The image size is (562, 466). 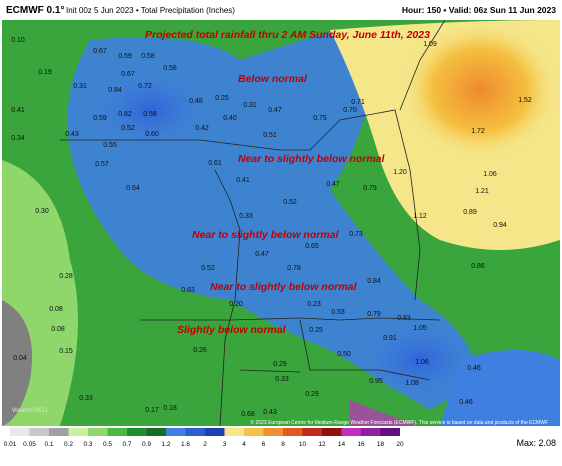 I want to click on map-value: 0.75, so click(x=320, y=118).